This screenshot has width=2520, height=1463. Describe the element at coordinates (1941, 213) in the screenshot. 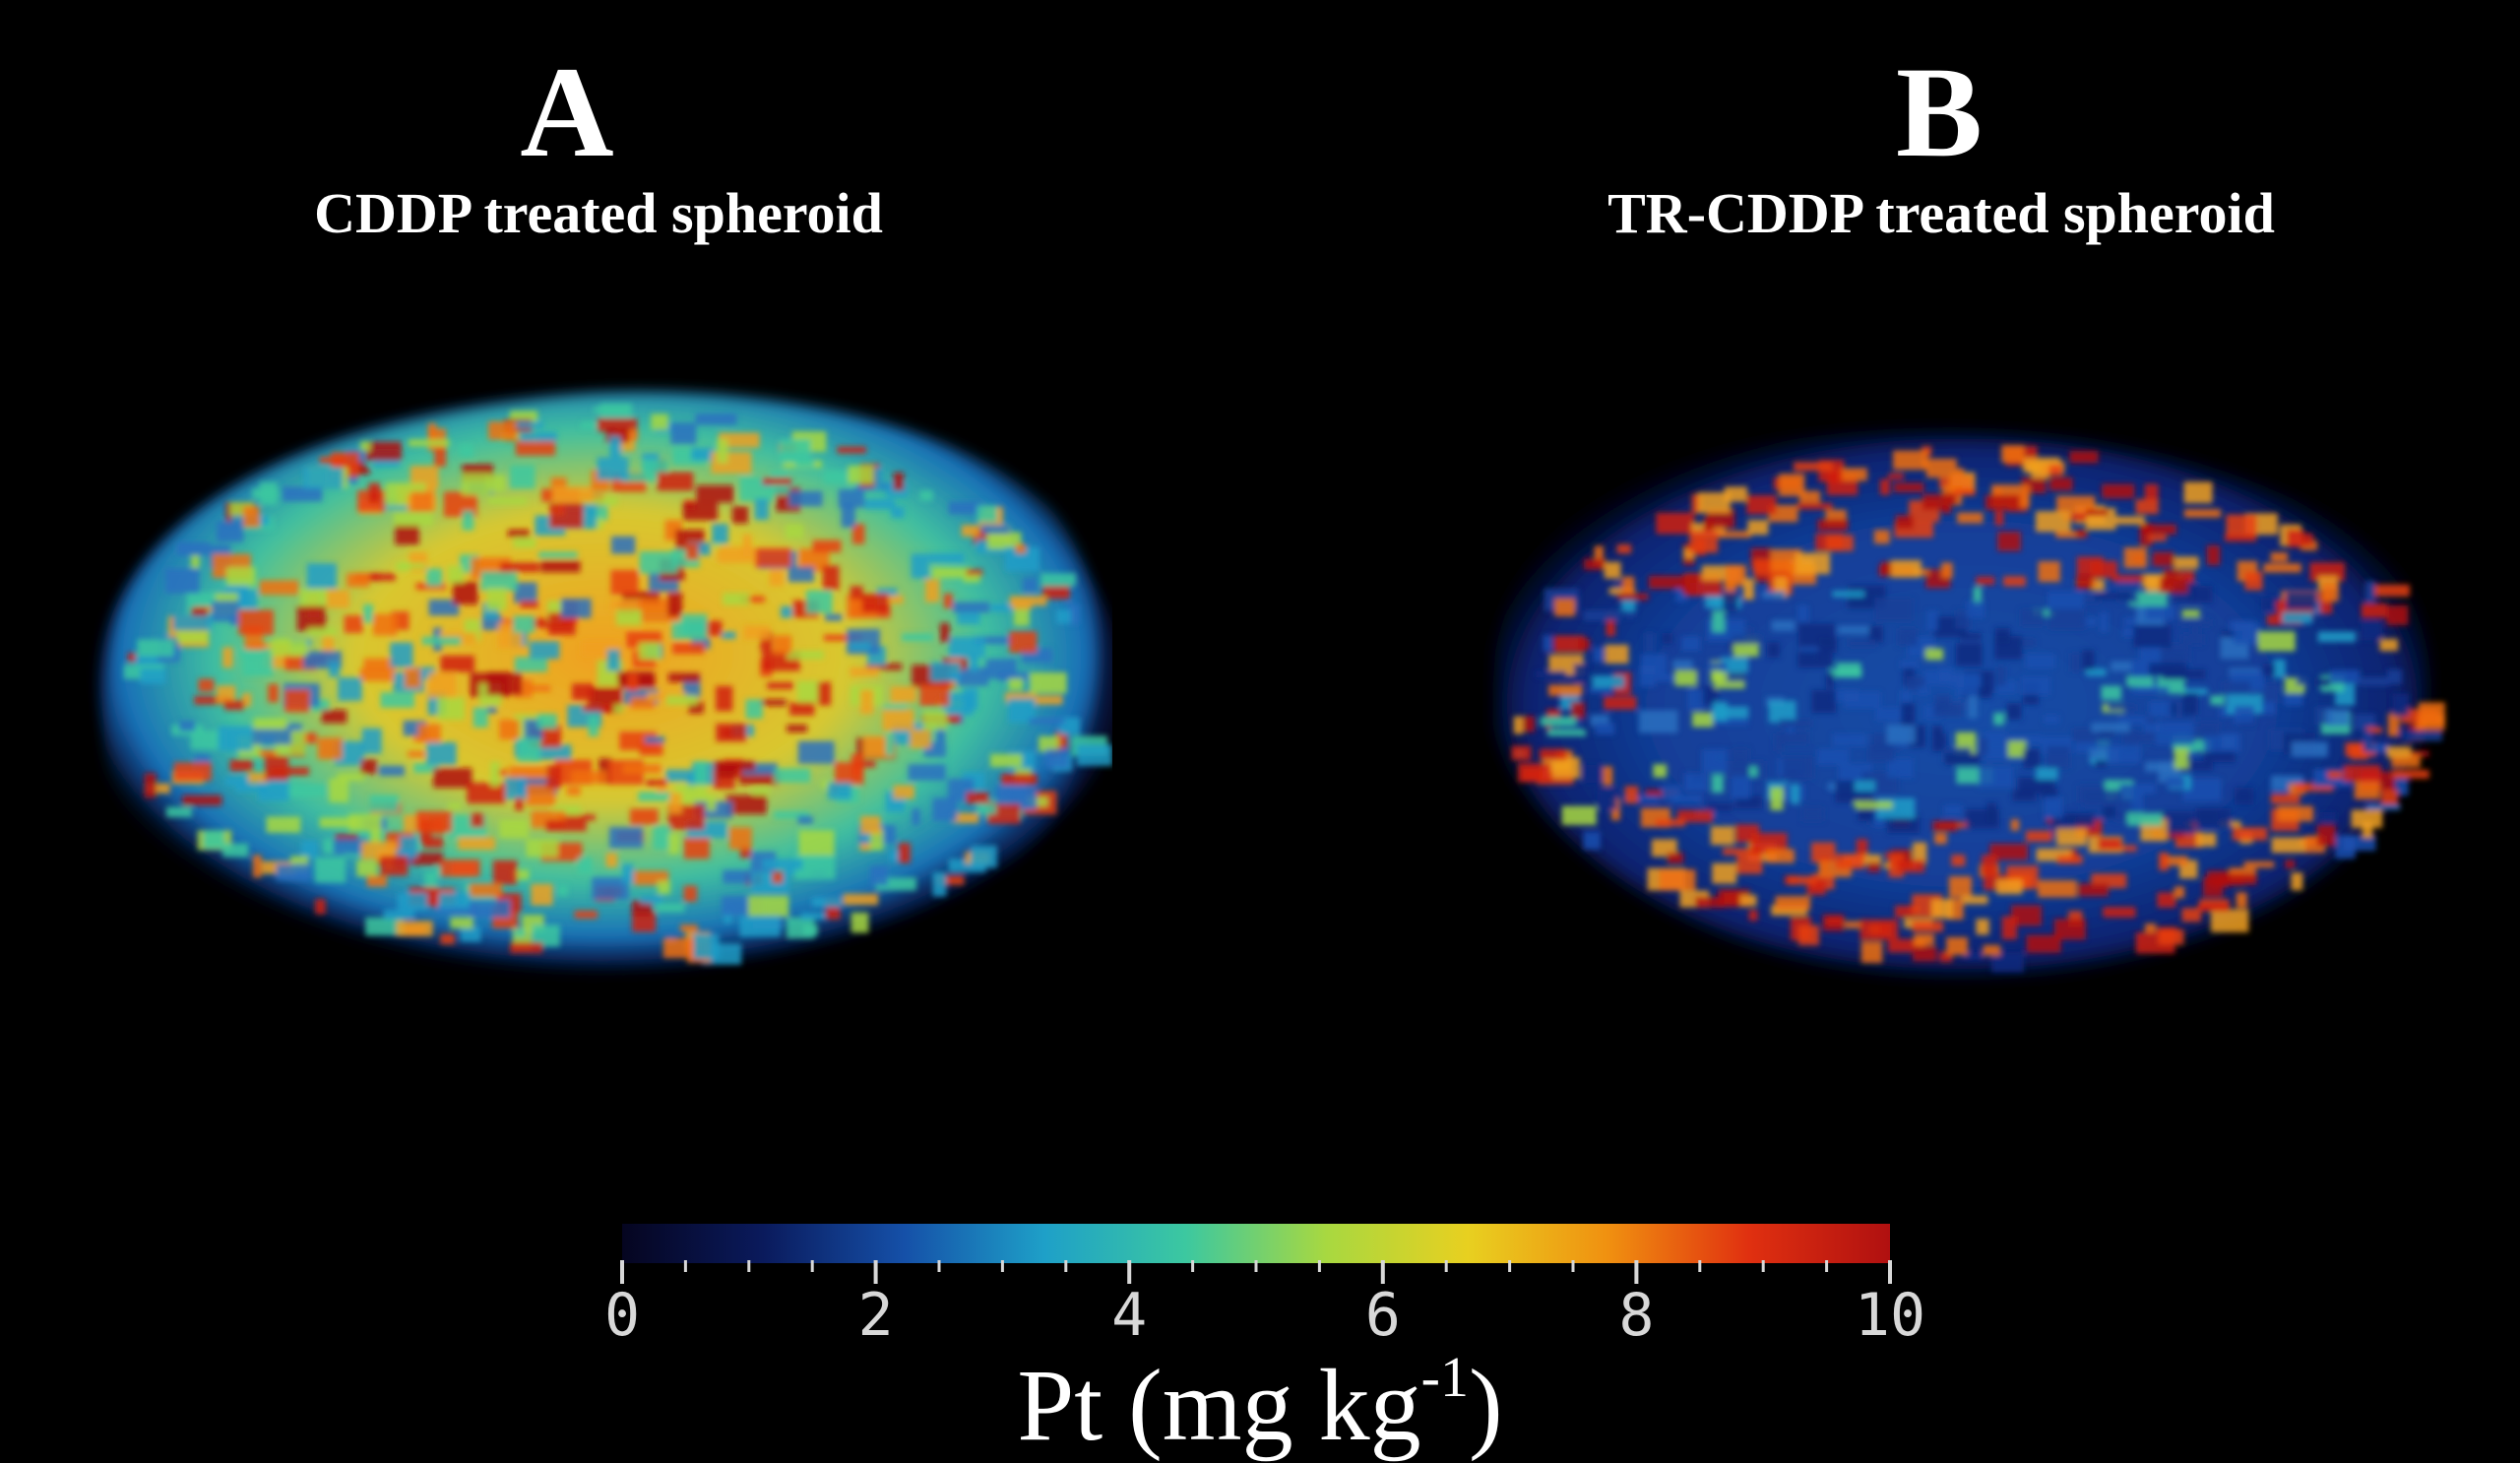

I see `panel-b-title: TR-CDDP treated spheroid` at that location.